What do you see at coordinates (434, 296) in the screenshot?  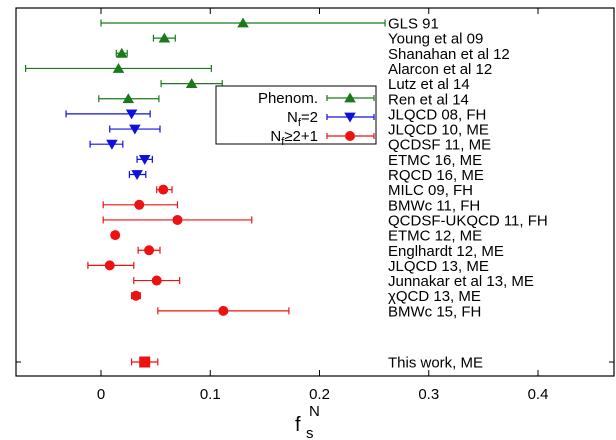 I see `row-label: χQCD 13, ME` at bounding box center [434, 296].